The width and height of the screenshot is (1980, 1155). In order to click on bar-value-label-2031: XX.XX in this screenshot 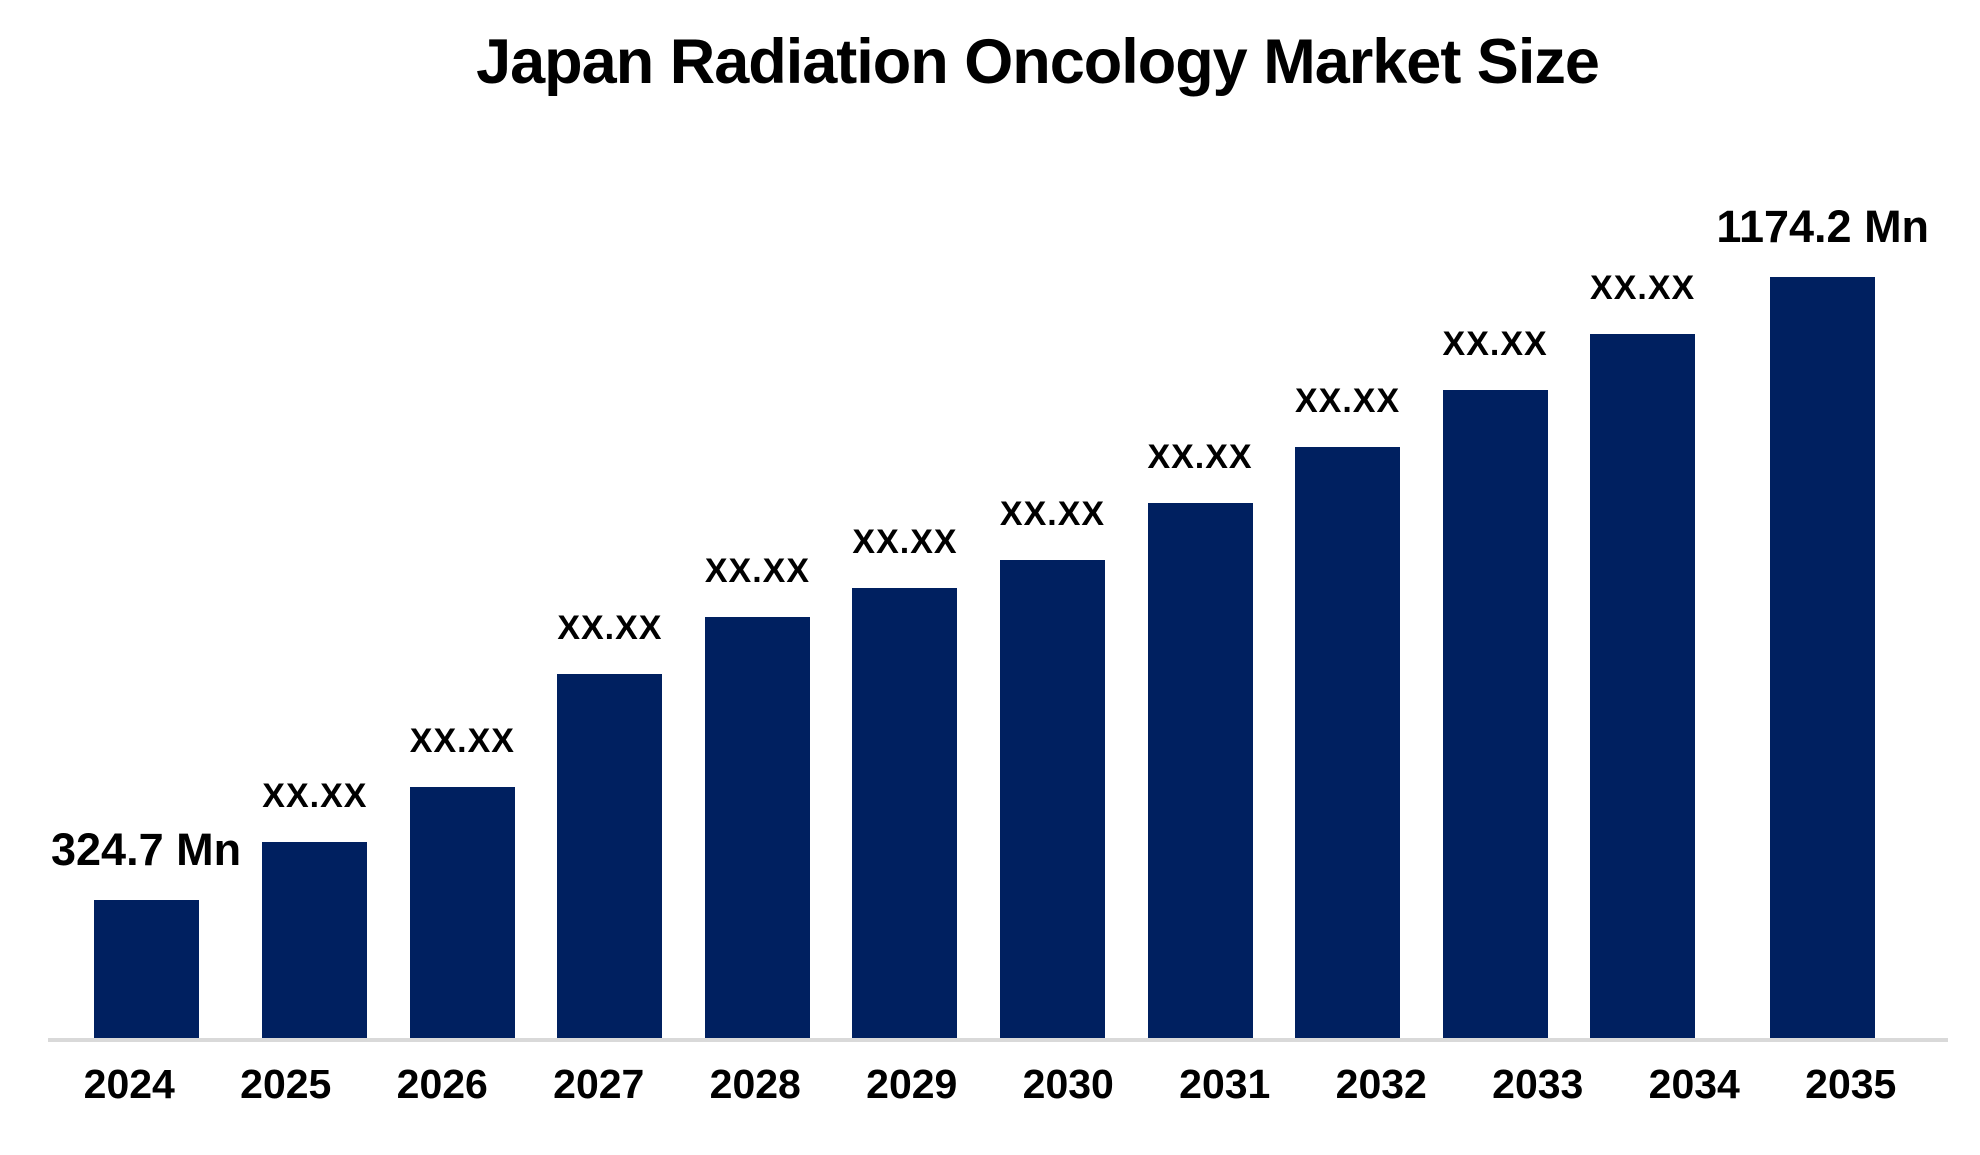, I will do `click(1200, 457)`.